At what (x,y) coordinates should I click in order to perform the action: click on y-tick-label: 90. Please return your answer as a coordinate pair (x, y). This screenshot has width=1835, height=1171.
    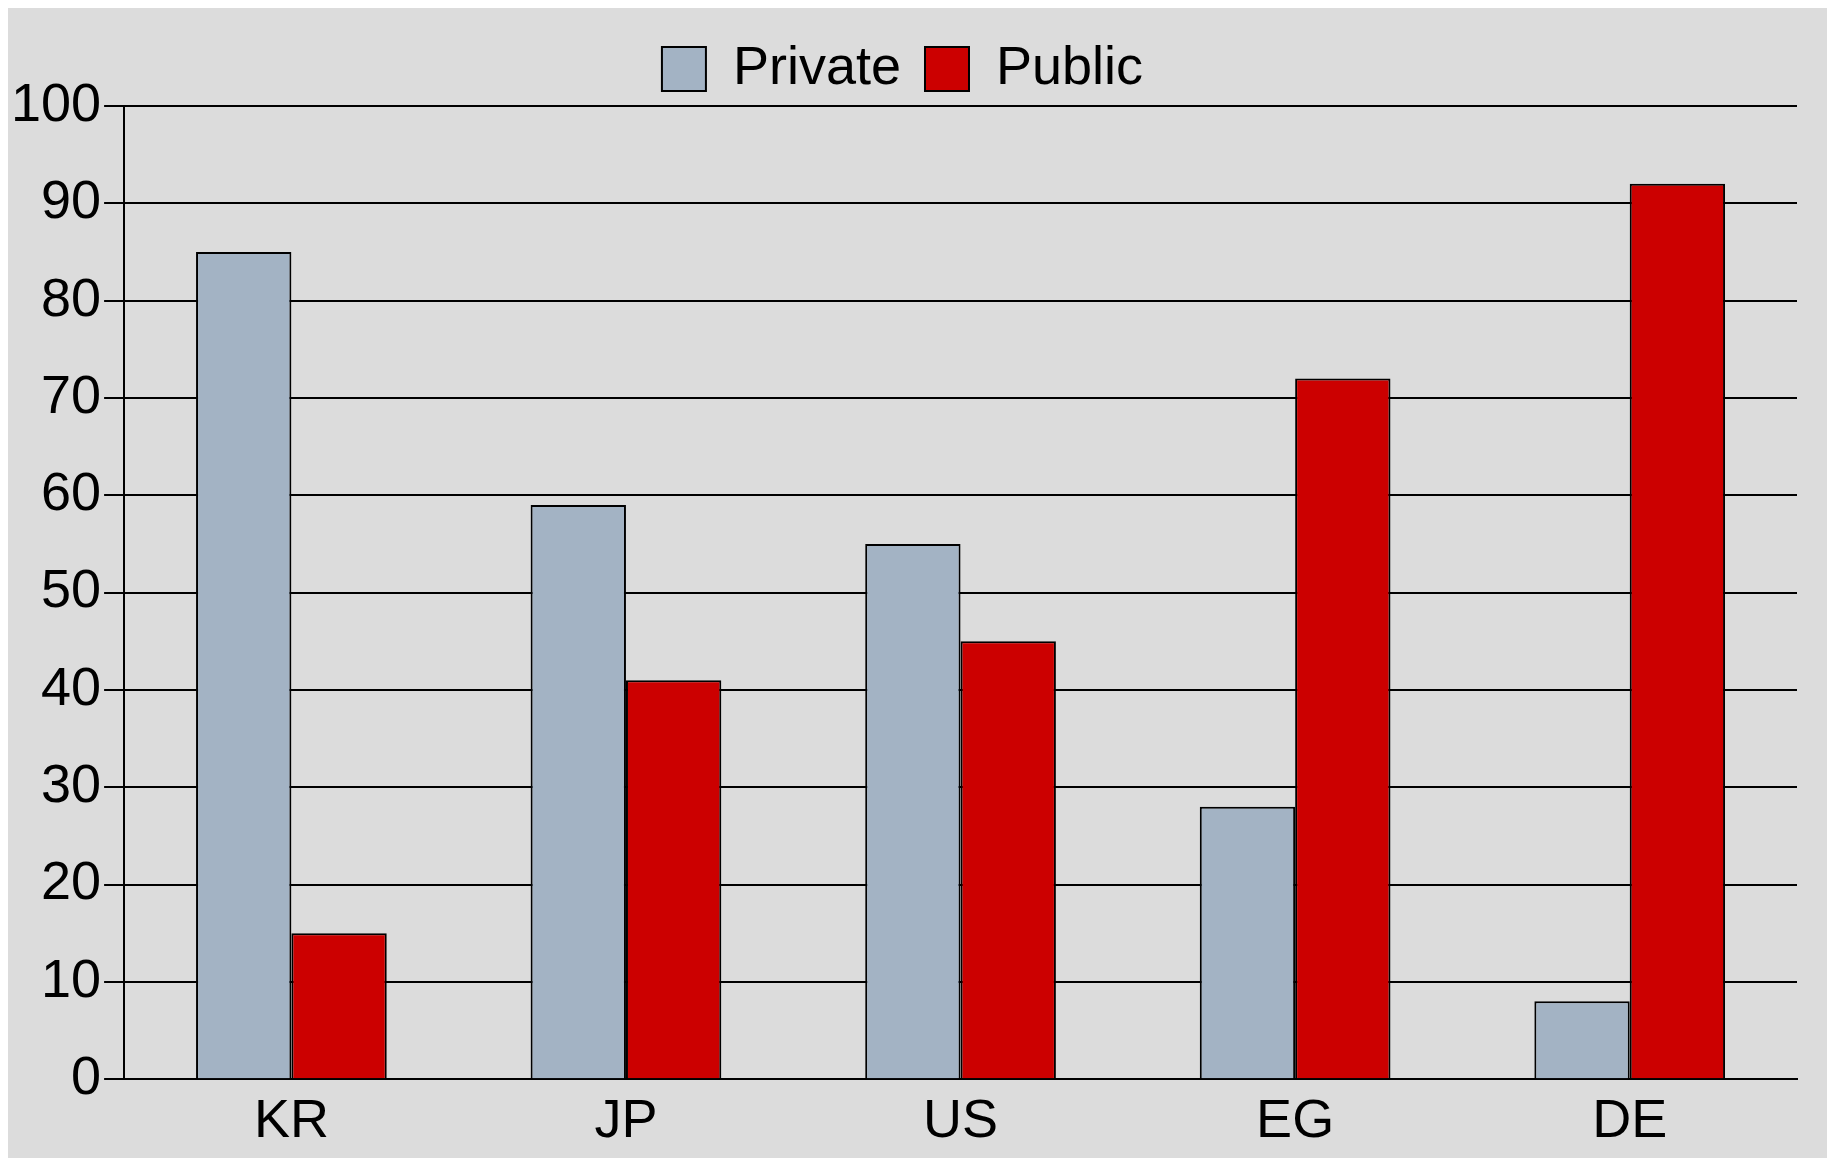
    Looking at the image, I should click on (71, 199).